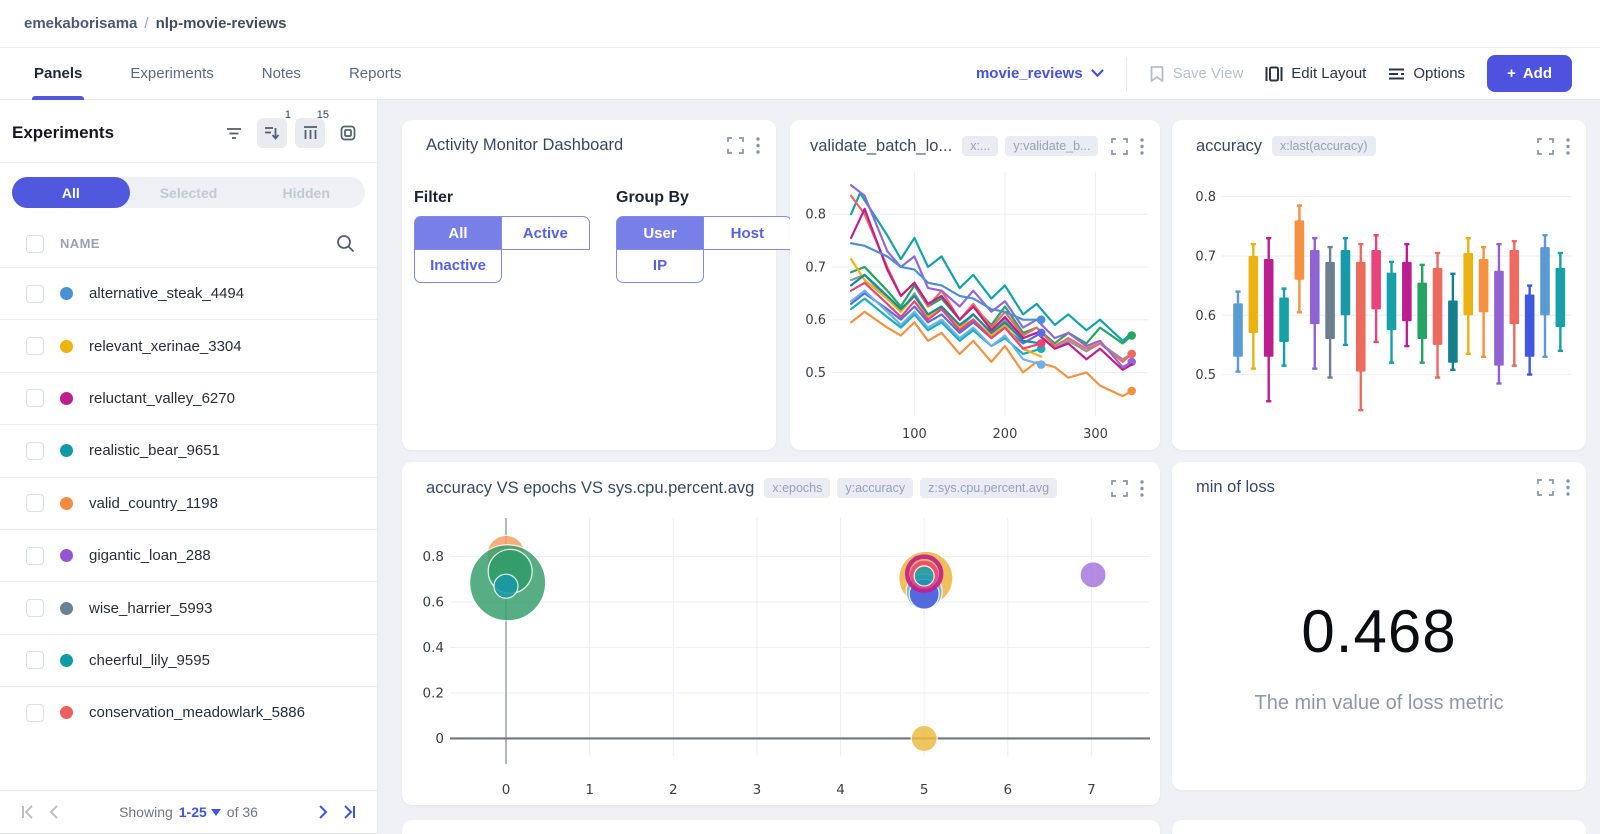 The image size is (1600, 834). Describe the element at coordinates (81, 23) in the screenshot. I see `breadcrumb-owner: emekaborisama` at that location.